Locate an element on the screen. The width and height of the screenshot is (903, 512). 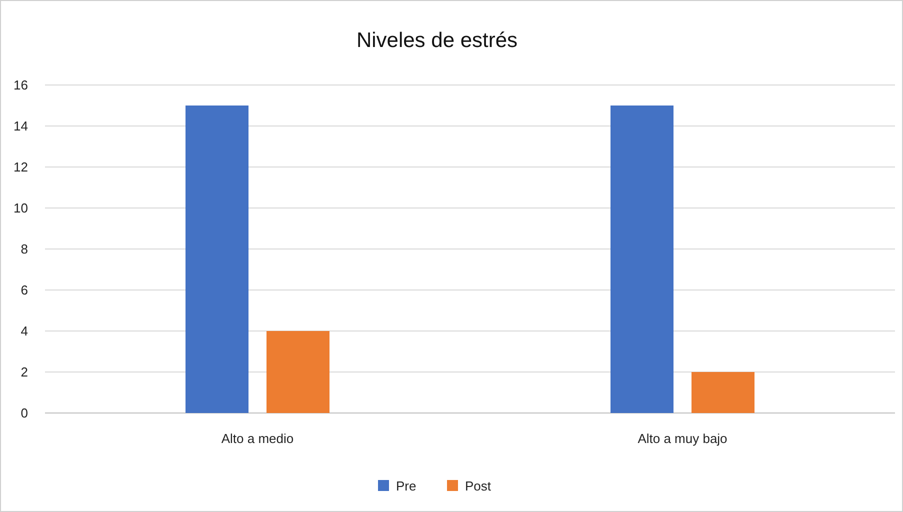
y-tick-label: 8 is located at coordinates (24, 249).